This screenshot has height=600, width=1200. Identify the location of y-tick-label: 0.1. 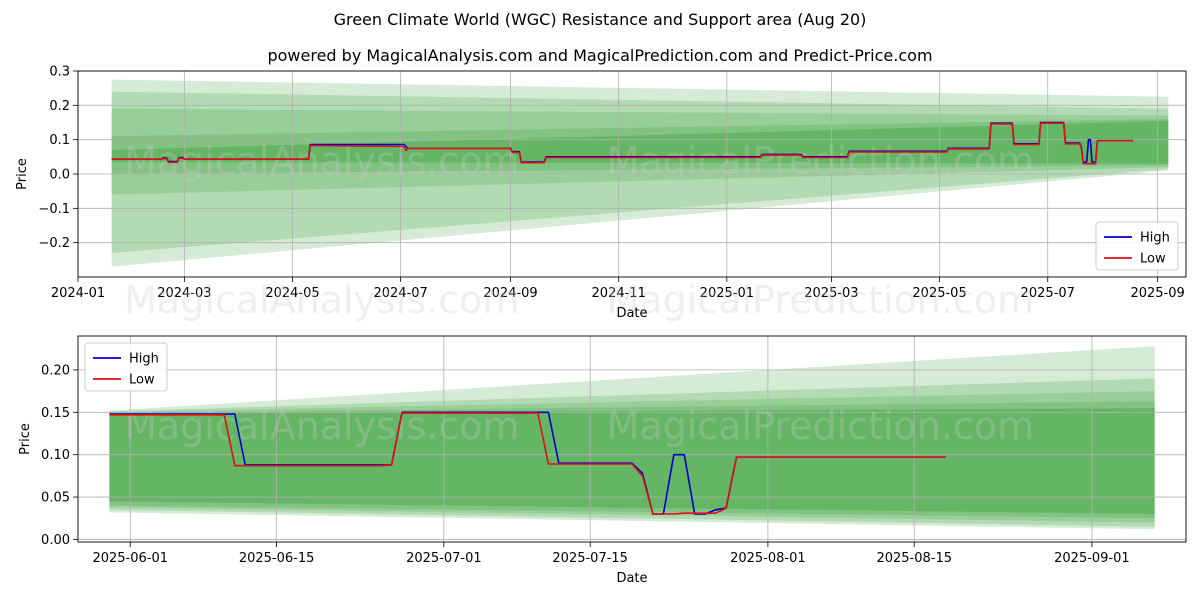
(59, 140).